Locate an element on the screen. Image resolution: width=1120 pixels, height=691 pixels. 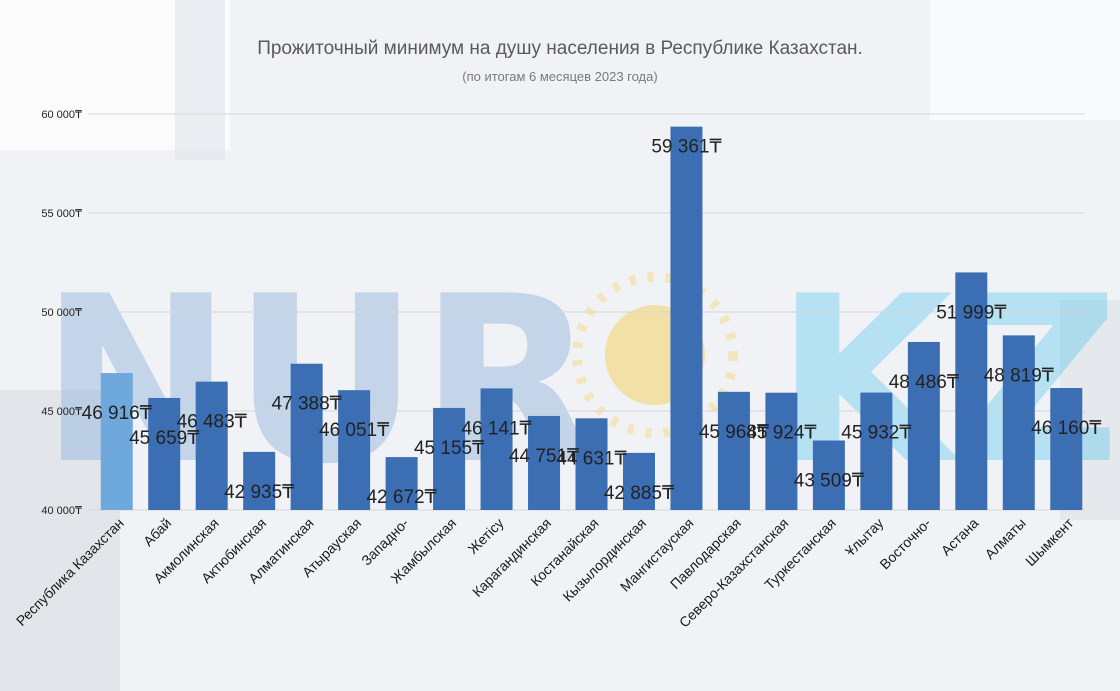
data-label: 45 968₸ is located at coordinates (734, 432).